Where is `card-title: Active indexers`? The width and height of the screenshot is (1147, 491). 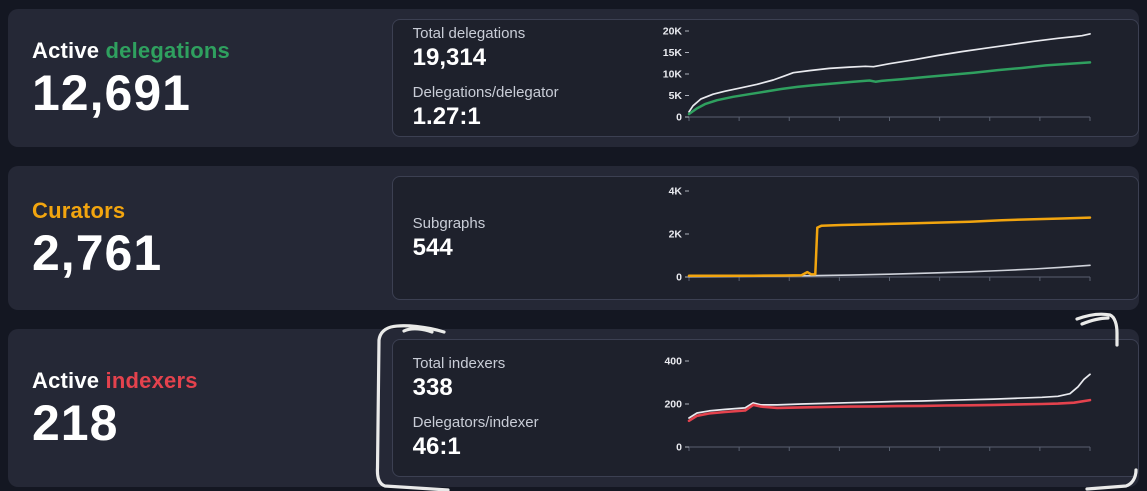 card-title: Active indexers is located at coordinates (212, 381).